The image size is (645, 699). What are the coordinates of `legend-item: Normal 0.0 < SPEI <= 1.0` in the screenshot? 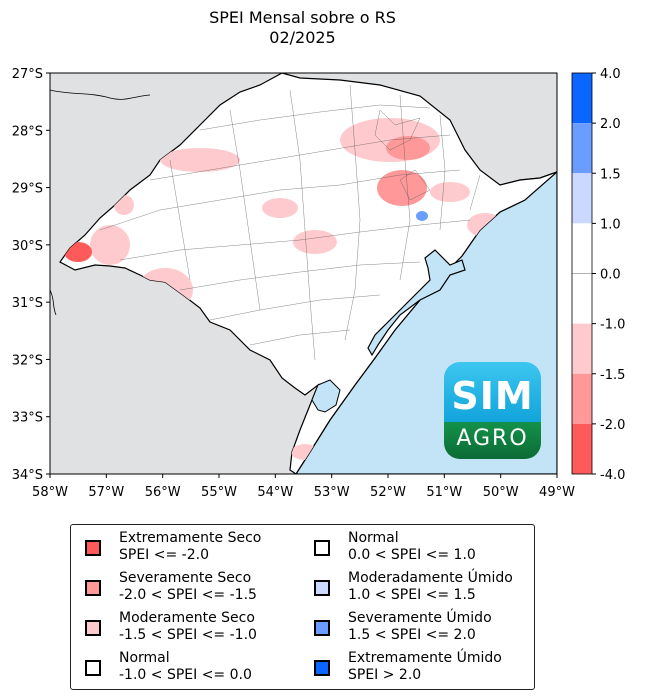 It's located at (424, 547).